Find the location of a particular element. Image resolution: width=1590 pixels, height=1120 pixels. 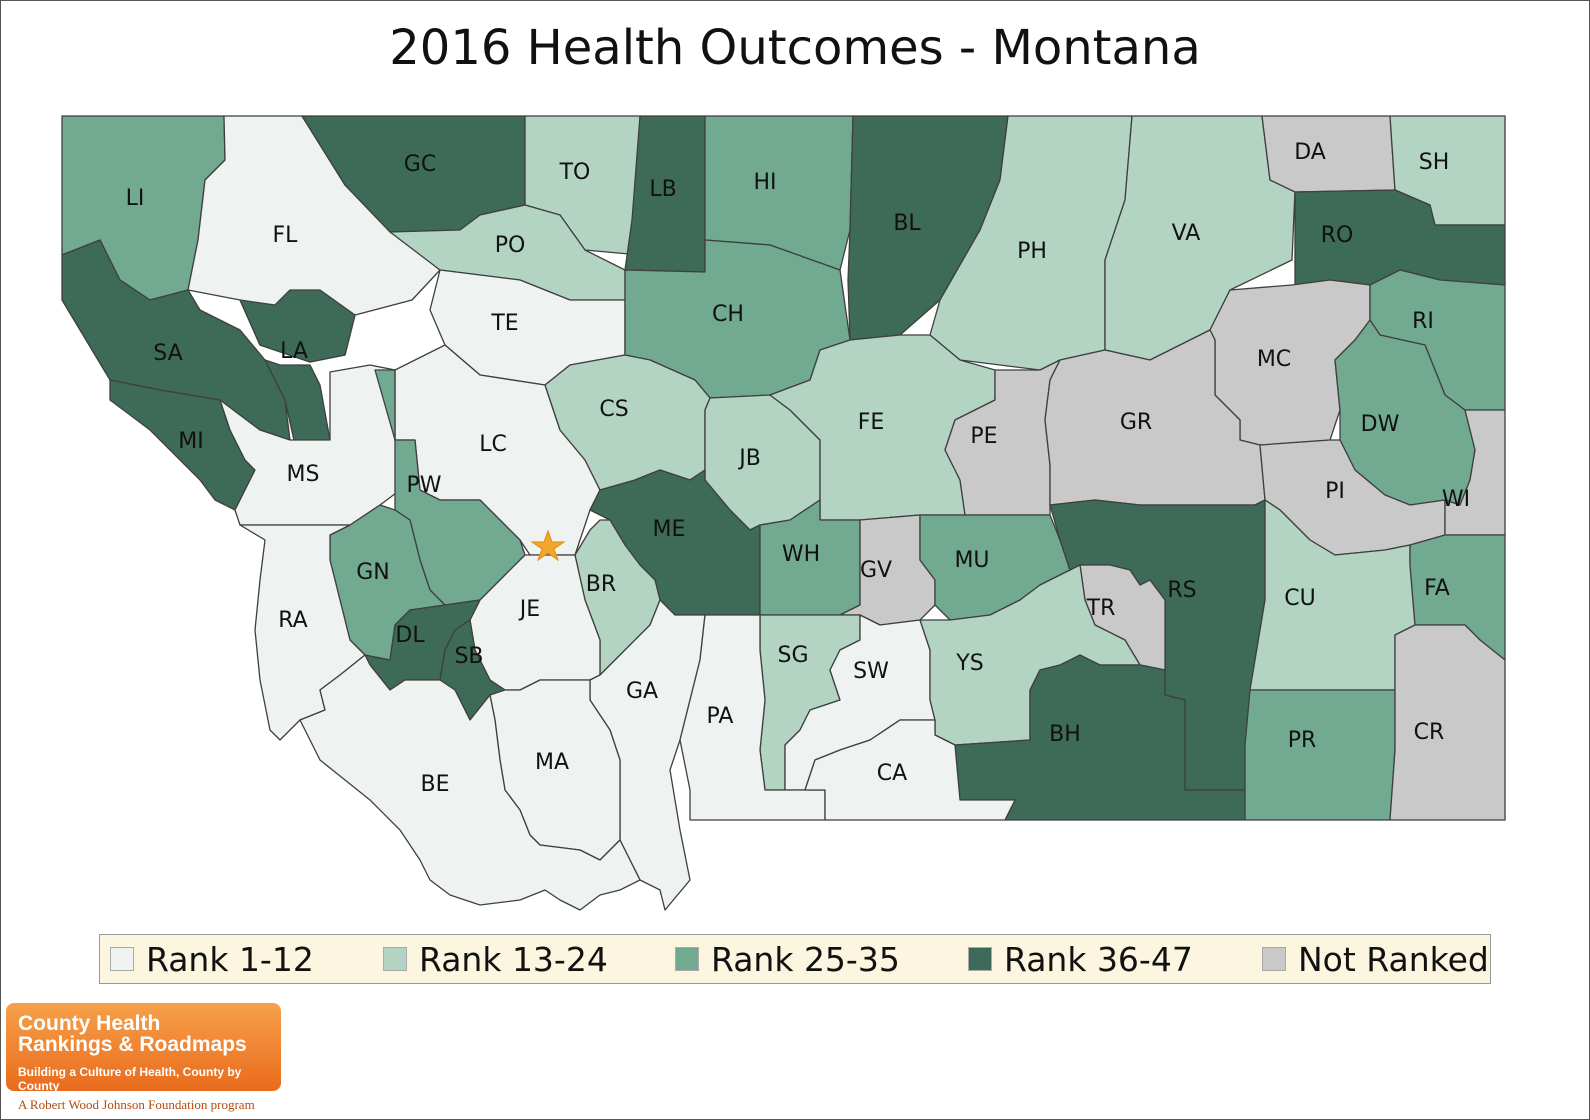

county-da is located at coordinates (1328, 154).